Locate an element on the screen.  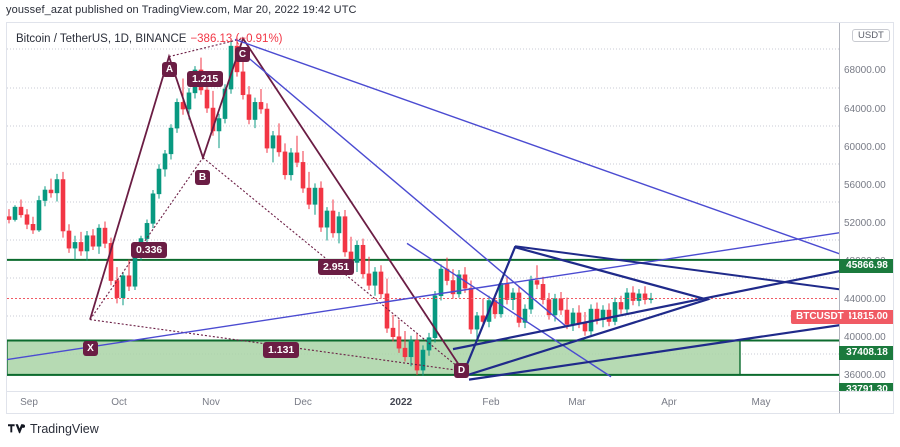
price-tick: 60000.00 is located at coordinates (865, 147).